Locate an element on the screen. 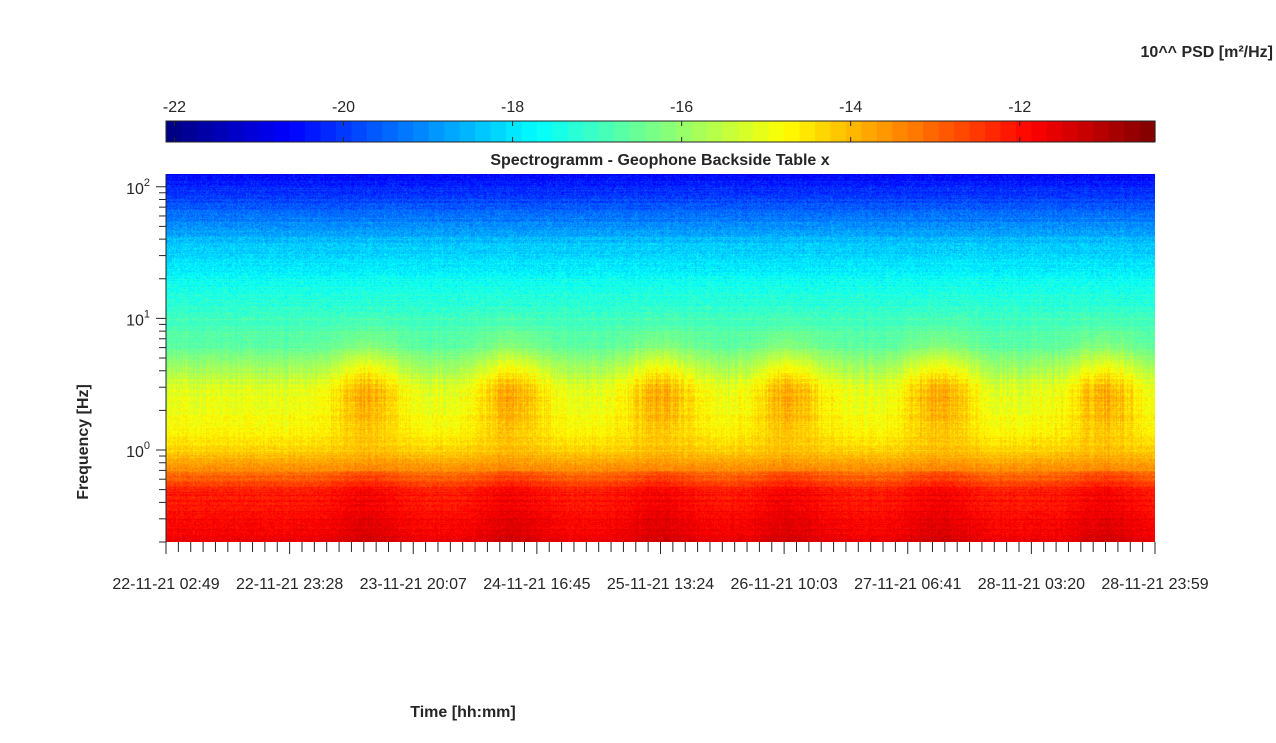  colorbar-frame is located at coordinates (660, 131).